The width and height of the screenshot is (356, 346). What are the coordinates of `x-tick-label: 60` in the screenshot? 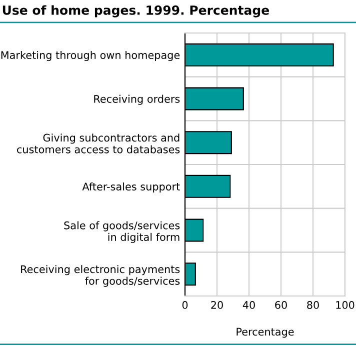 It's located at (281, 305).